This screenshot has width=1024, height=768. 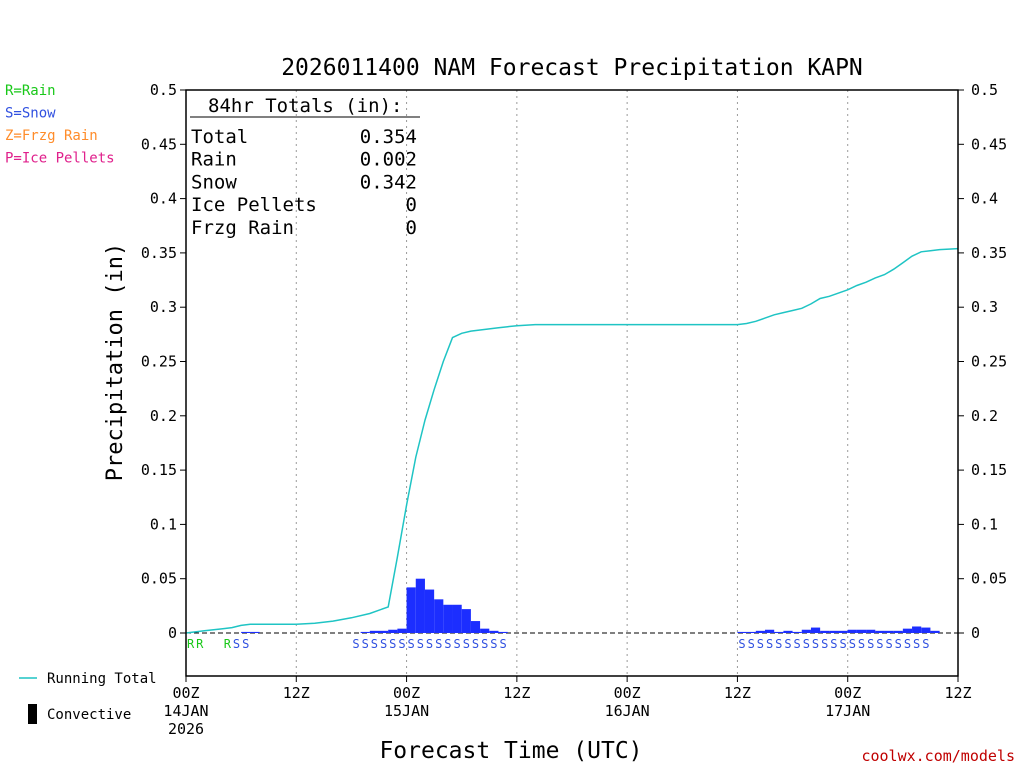 I want to click on y-tick-label: 0.45, so click(x=159, y=144).